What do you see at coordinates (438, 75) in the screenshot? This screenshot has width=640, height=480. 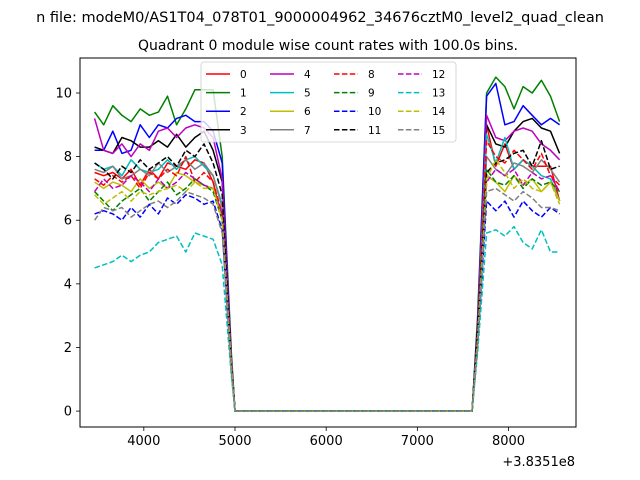 I see `legend-label-12: 12` at bounding box center [438, 75].